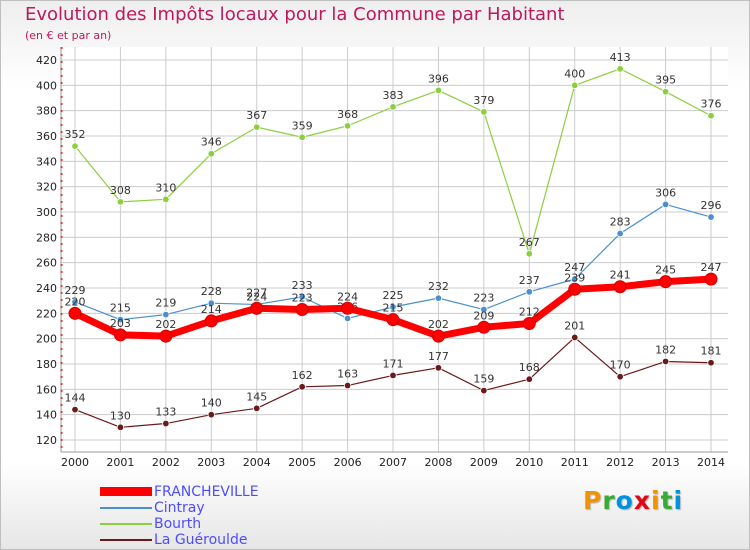  Describe the element at coordinates (393, 363) in the screenshot. I see `data-label-la-gu-roulde: 171` at that location.